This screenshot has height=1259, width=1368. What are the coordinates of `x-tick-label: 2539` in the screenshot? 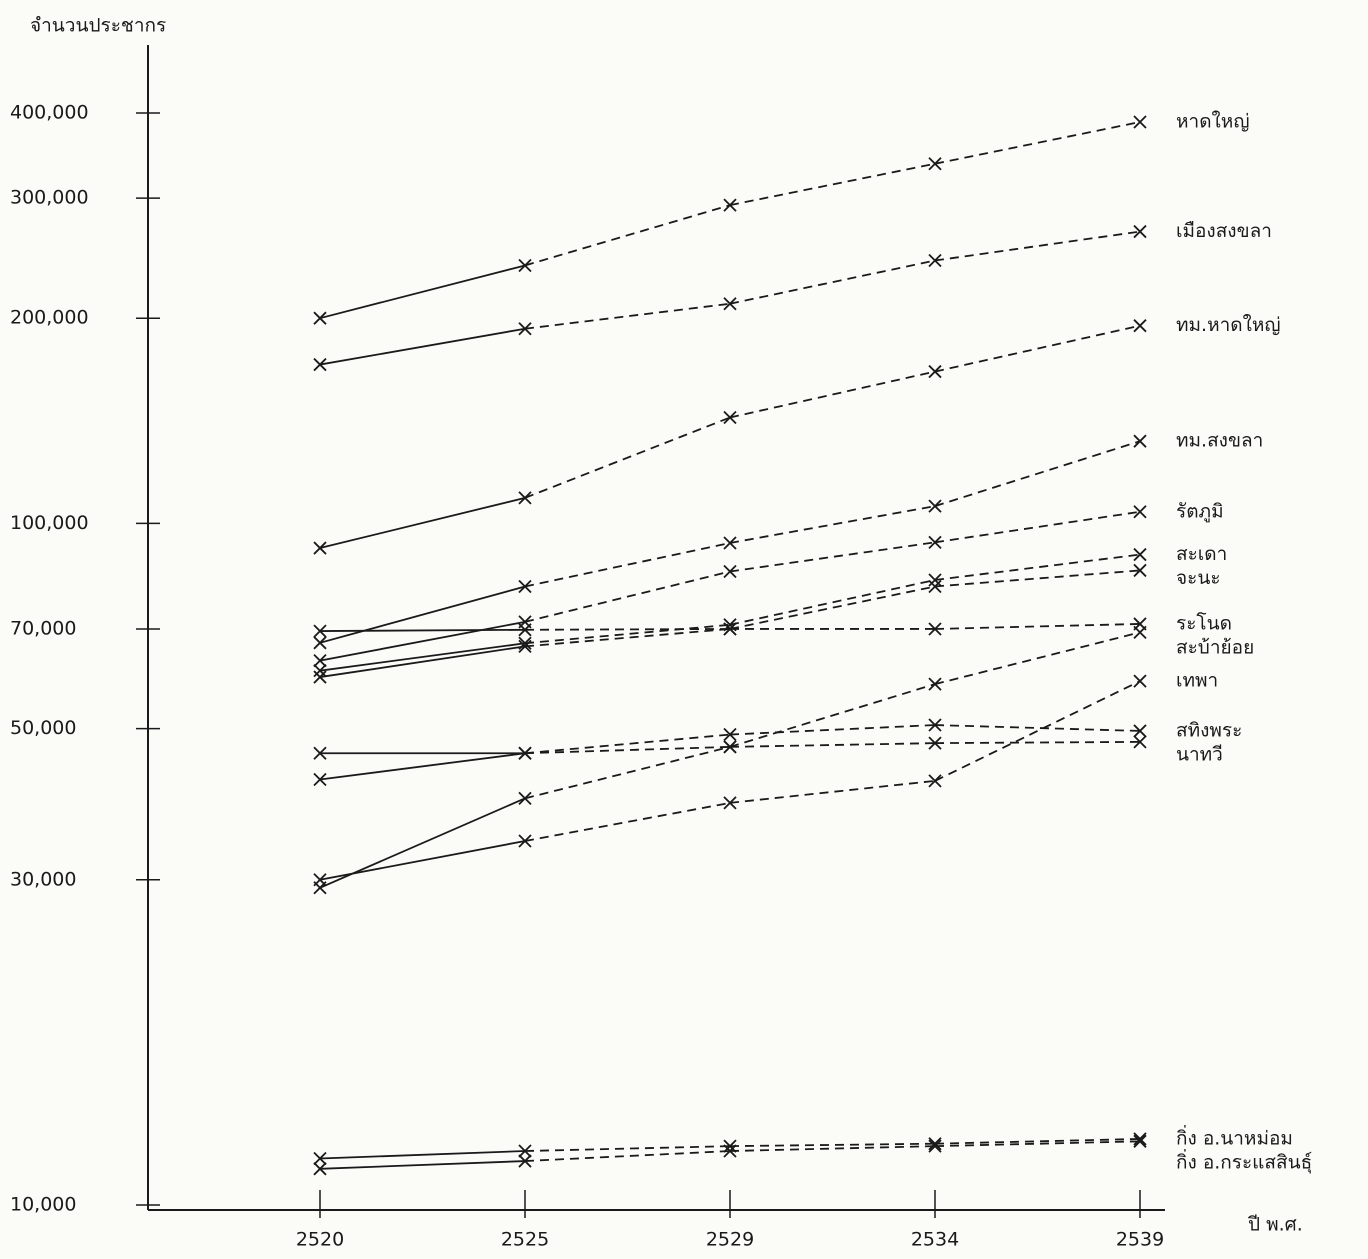 It's located at (1140, 1240).